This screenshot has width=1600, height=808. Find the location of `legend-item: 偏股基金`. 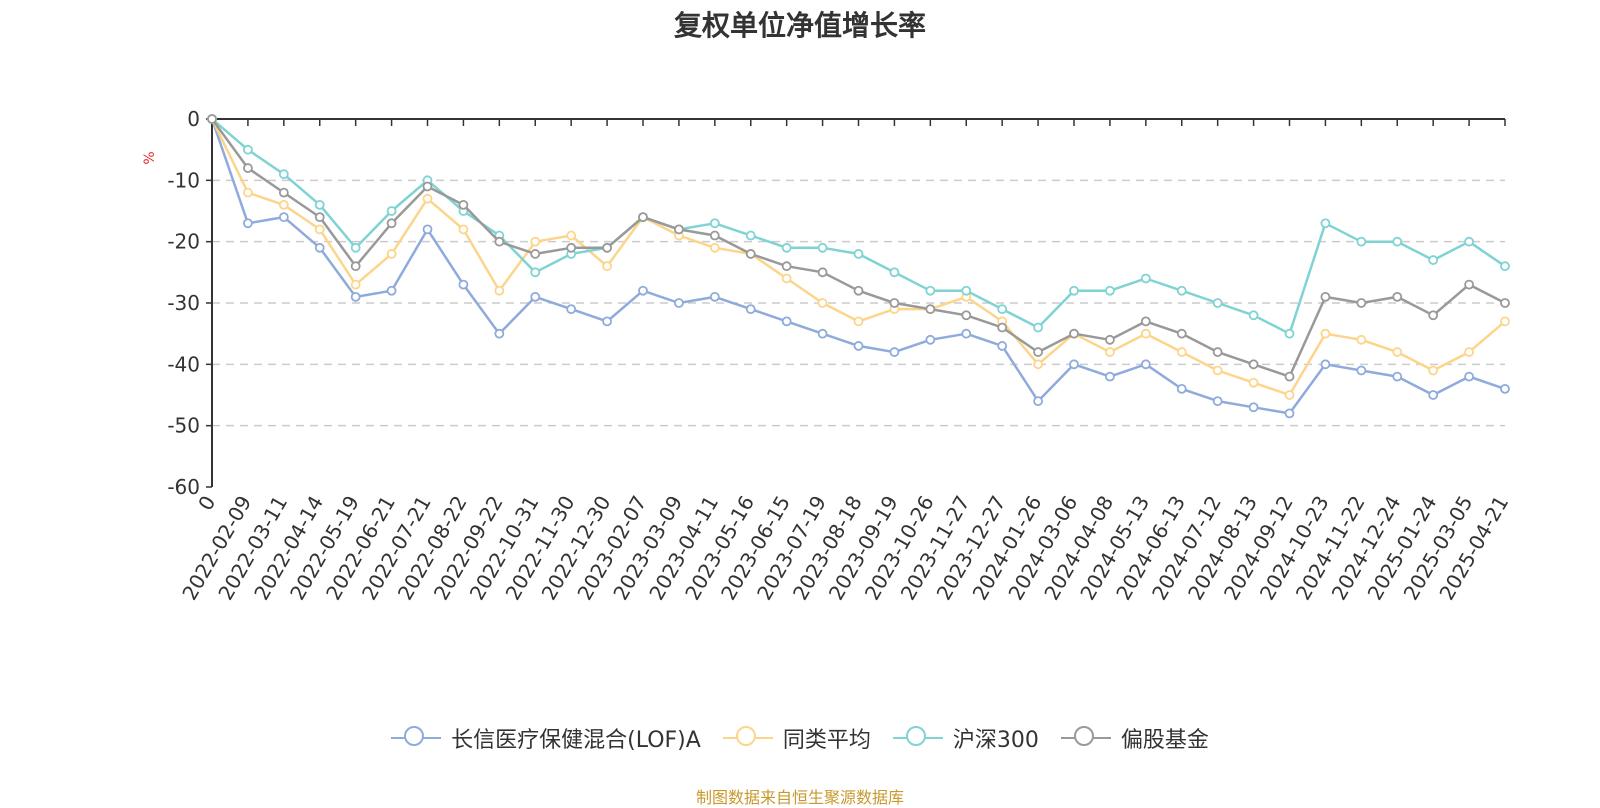

legend-item: 偏股基金 is located at coordinates (1134, 738).